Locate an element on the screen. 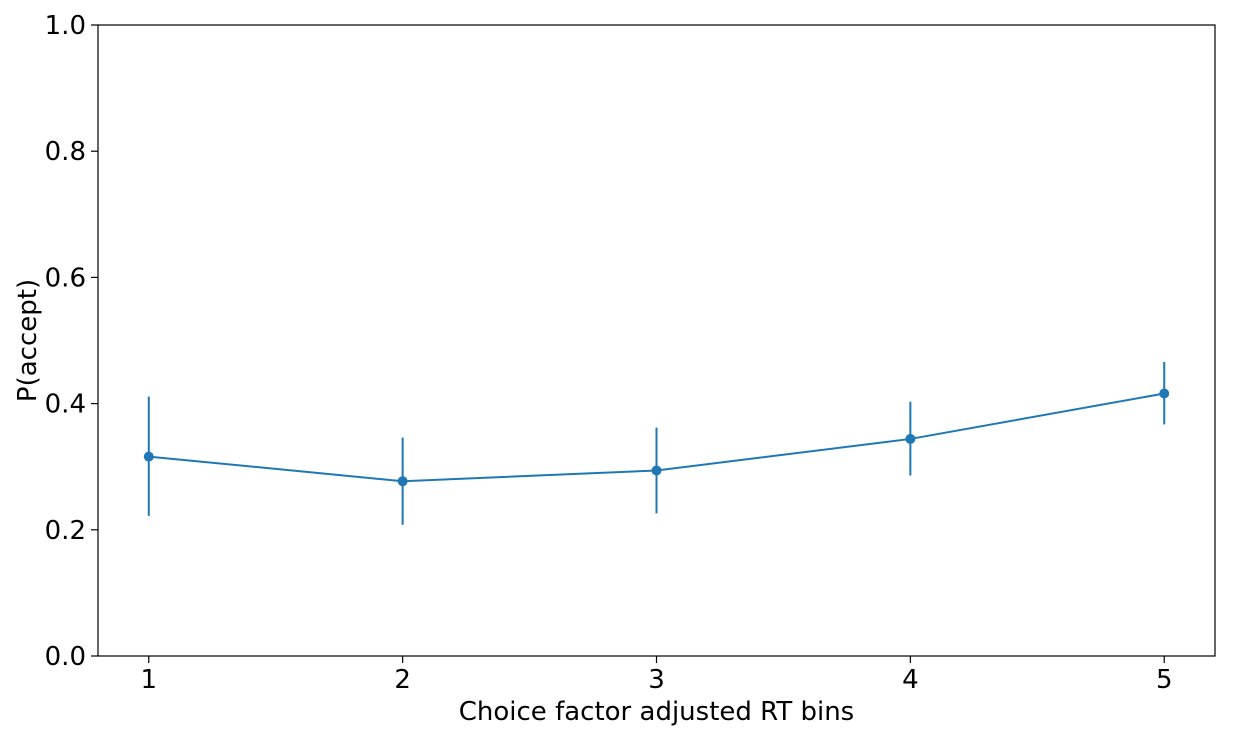 The image size is (1233, 736). x-tick-label: 2 is located at coordinates (402, 680).